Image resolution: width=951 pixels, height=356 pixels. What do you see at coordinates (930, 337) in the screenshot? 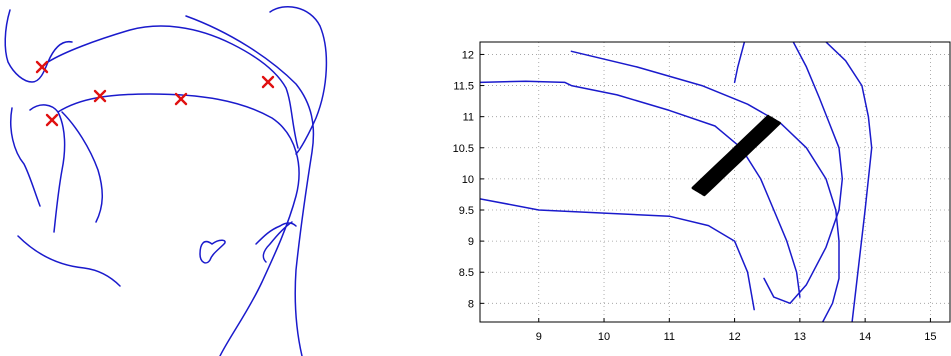
I see `x-tick-label: 15` at bounding box center [930, 337].